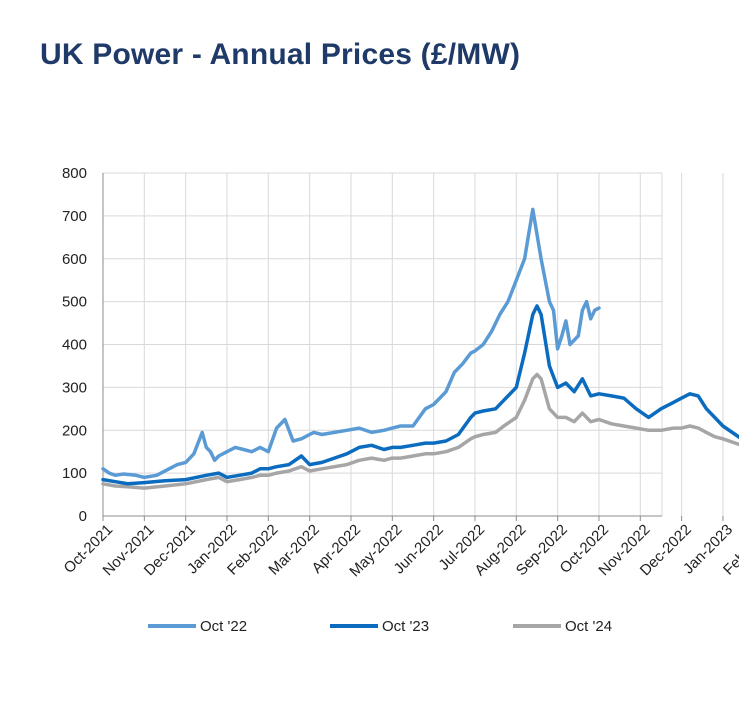 Image resolution: width=739 pixels, height=705 pixels. I want to click on legend-label: Oct '23, so click(405, 626).